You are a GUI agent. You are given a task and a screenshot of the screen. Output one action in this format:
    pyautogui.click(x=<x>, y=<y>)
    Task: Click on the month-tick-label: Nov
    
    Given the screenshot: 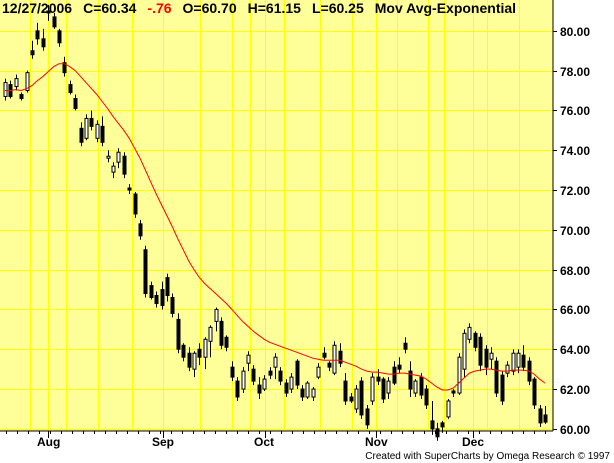 What is the action you would take?
    pyautogui.click(x=376, y=442)
    